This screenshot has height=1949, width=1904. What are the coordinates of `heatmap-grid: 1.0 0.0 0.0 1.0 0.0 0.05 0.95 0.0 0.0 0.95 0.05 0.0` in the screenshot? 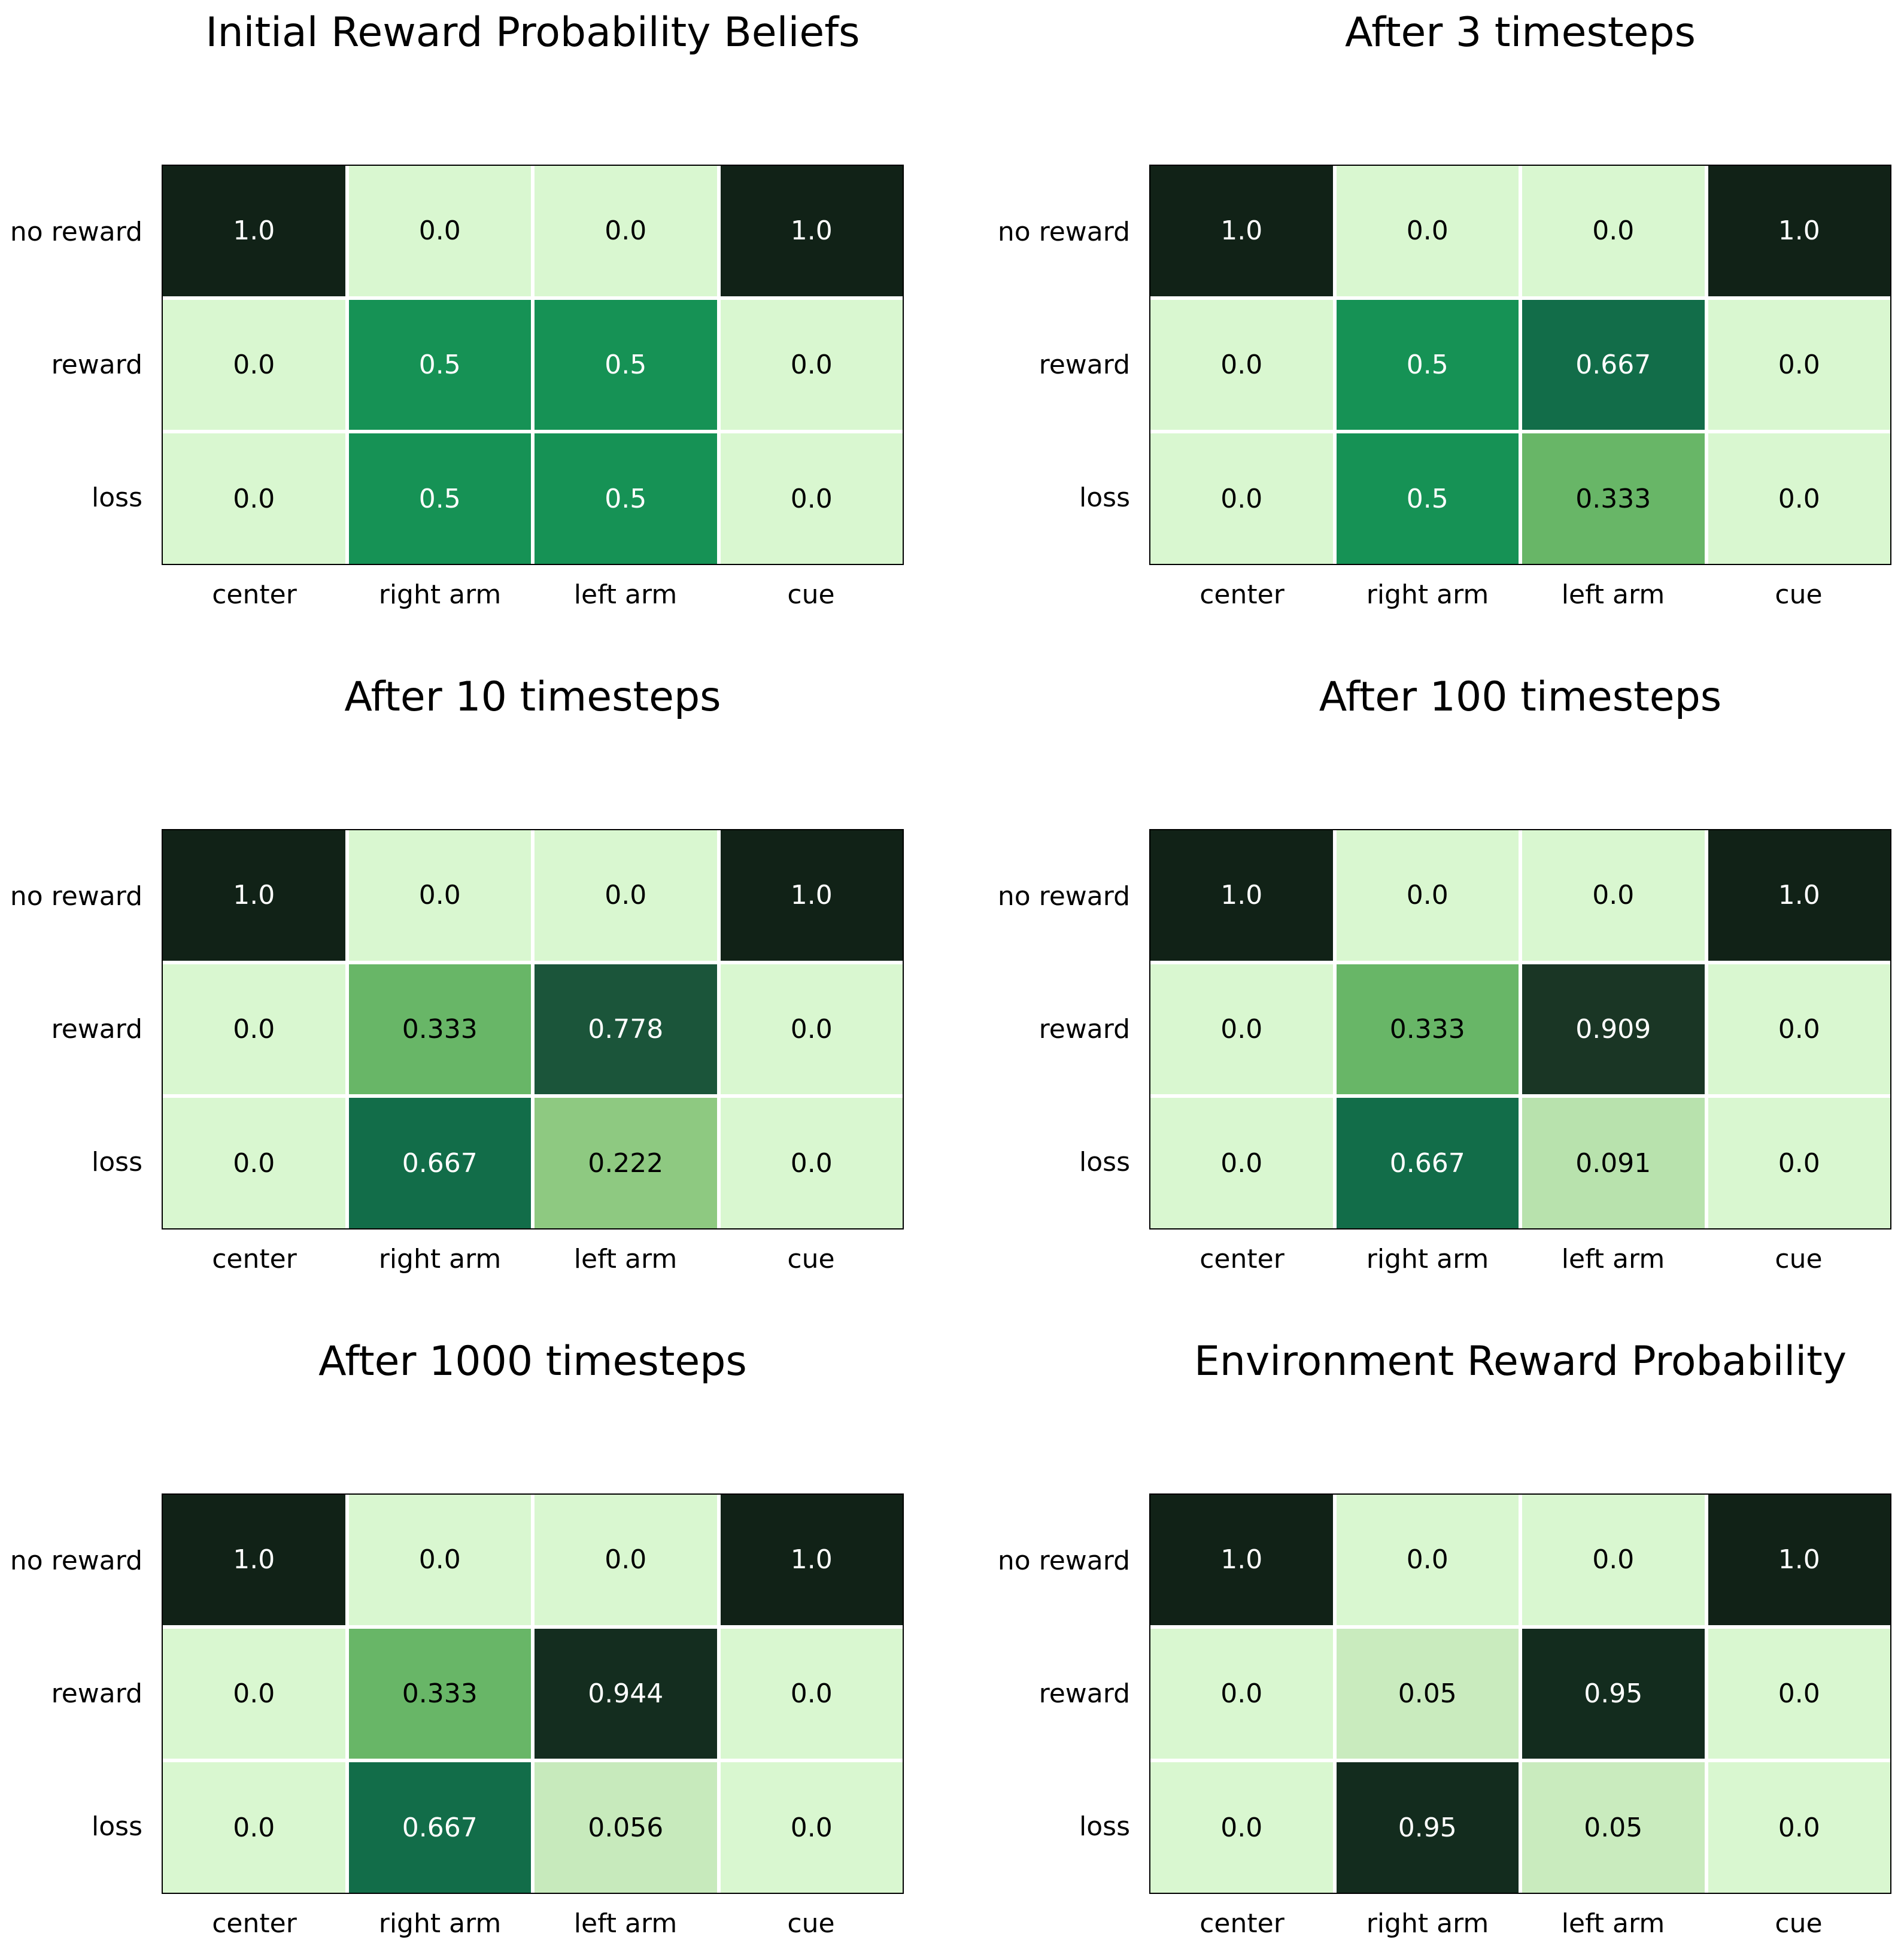 It's located at (1520, 1694).